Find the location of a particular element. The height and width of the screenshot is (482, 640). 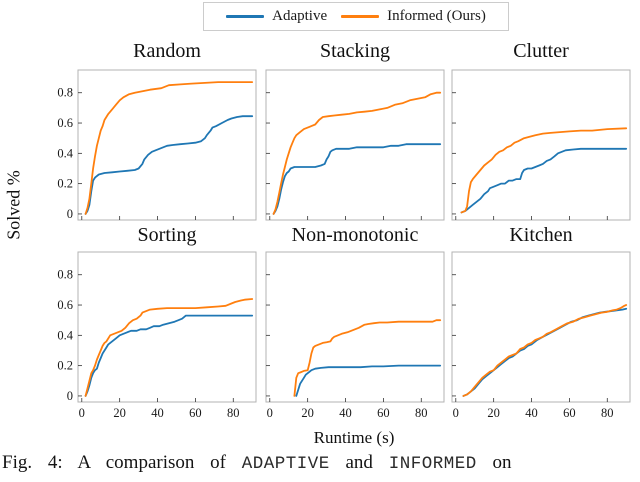

subplot-canvas-non-monotonic: 0 20 40 60 80 is located at coordinates (355, 335).